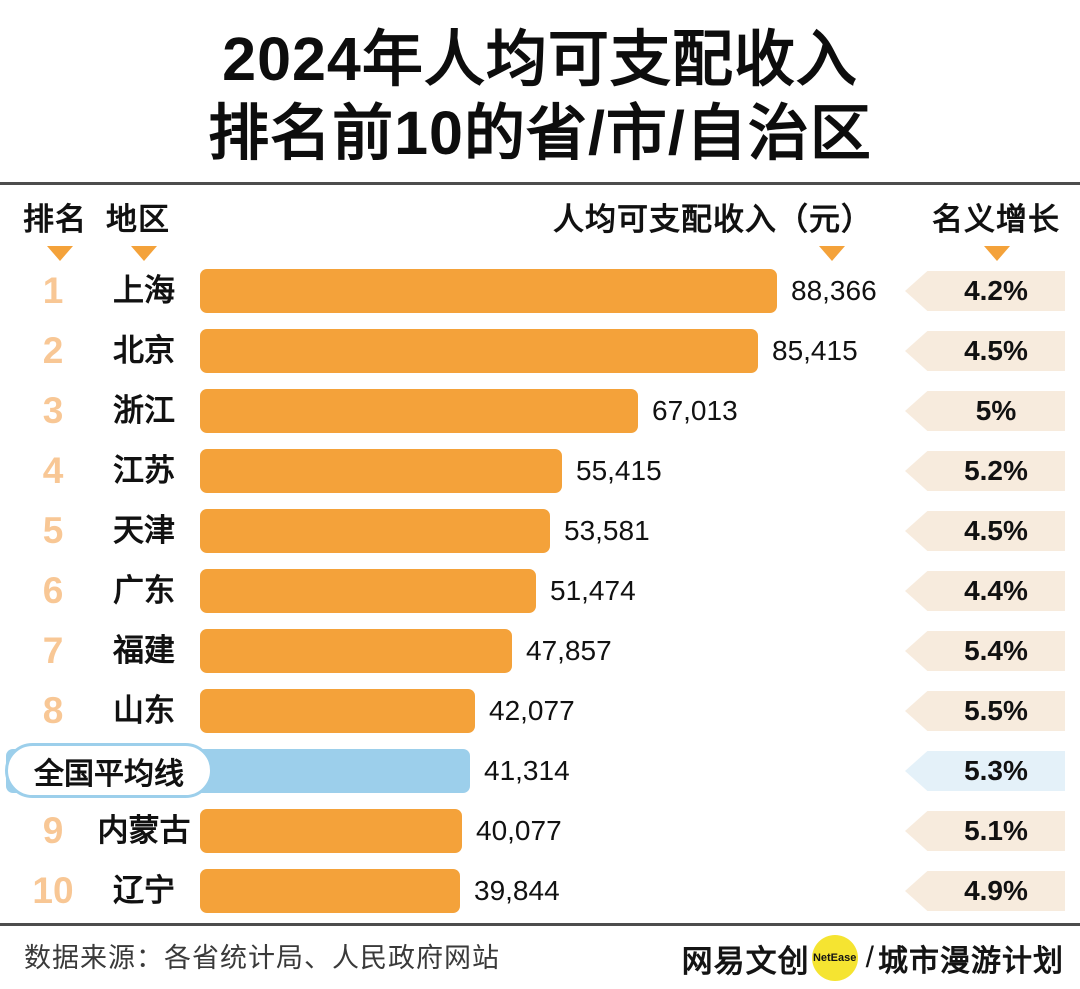 This screenshot has width=1080, height=989. I want to click on growth-value: 4.4%, so click(996, 590).